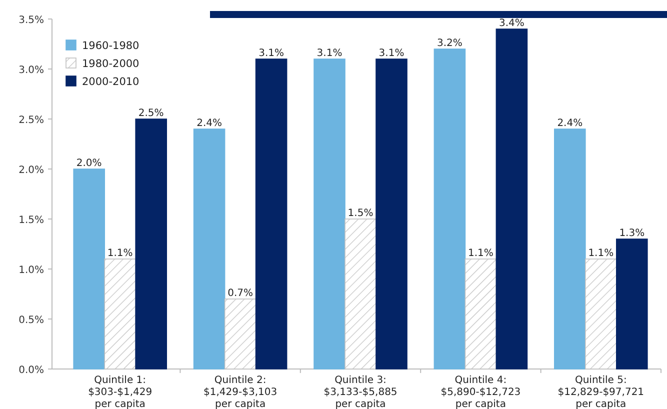  Describe the element at coordinates (361, 392) in the screenshot. I see `x-tick-label: Quintile 3: $3,133-$5,885 per capita` at that location.